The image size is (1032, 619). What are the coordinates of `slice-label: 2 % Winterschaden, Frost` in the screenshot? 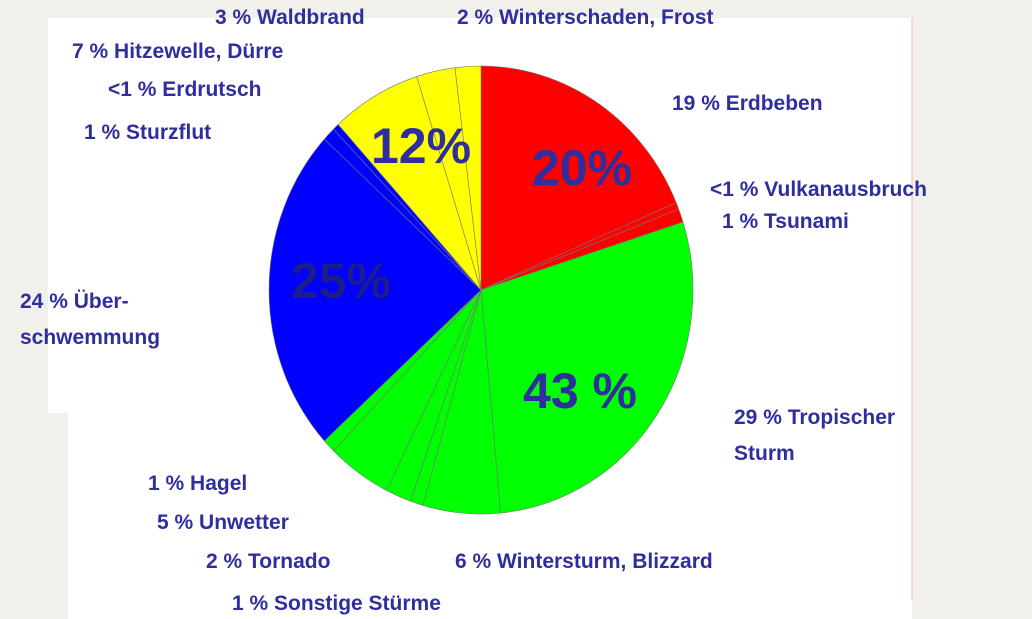 It's located at (585, 17).